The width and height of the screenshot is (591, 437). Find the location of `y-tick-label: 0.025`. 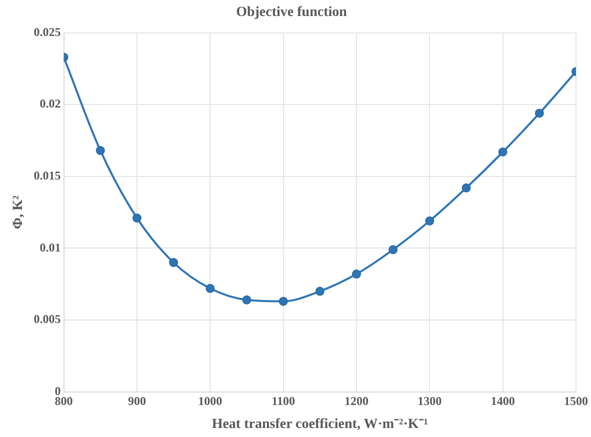

y-tick-label: 0.025 is located at coordinates (47, 31).